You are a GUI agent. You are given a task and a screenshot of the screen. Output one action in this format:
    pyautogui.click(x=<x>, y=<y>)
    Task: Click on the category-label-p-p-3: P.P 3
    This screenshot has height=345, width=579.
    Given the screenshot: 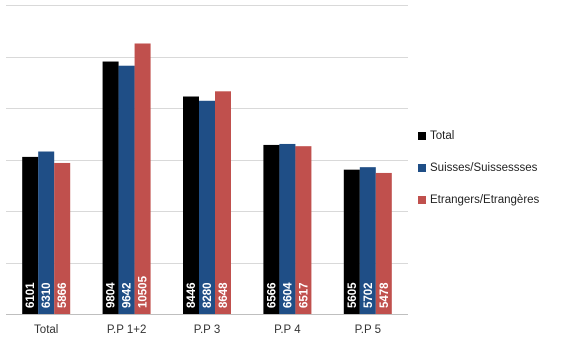 What is the action you would take?
    pyautogui.click(x=207, y=330)
    